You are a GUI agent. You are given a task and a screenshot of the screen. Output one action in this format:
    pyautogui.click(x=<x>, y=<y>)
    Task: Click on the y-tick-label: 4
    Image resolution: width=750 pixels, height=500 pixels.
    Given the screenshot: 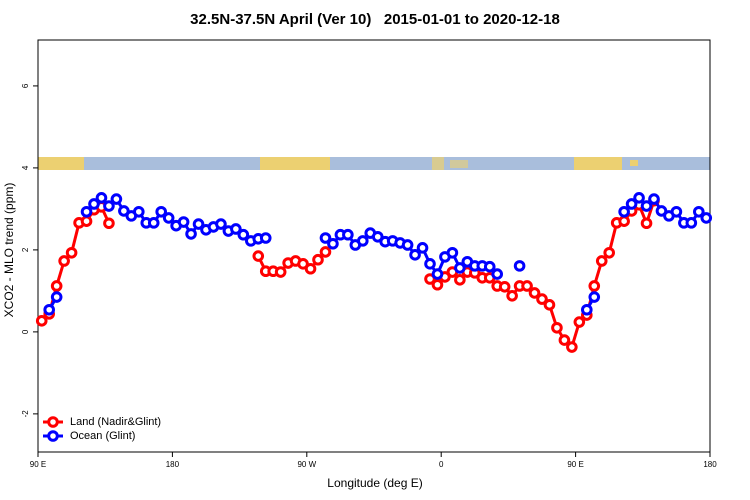 What is the action you would take?
    pyautogui.click(x=25, y=167)
    